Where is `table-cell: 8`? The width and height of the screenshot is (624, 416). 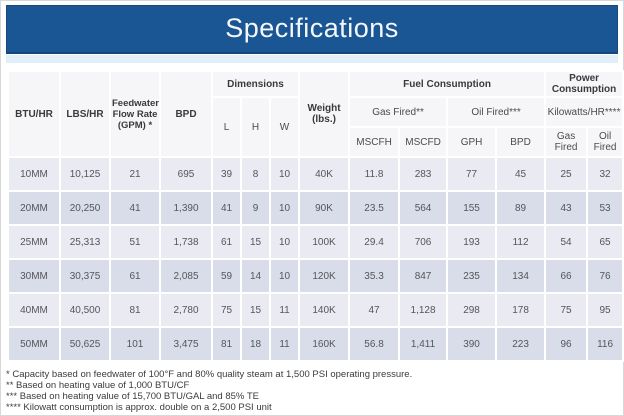
table-cell: 8 is located at coordinates (255, 174).